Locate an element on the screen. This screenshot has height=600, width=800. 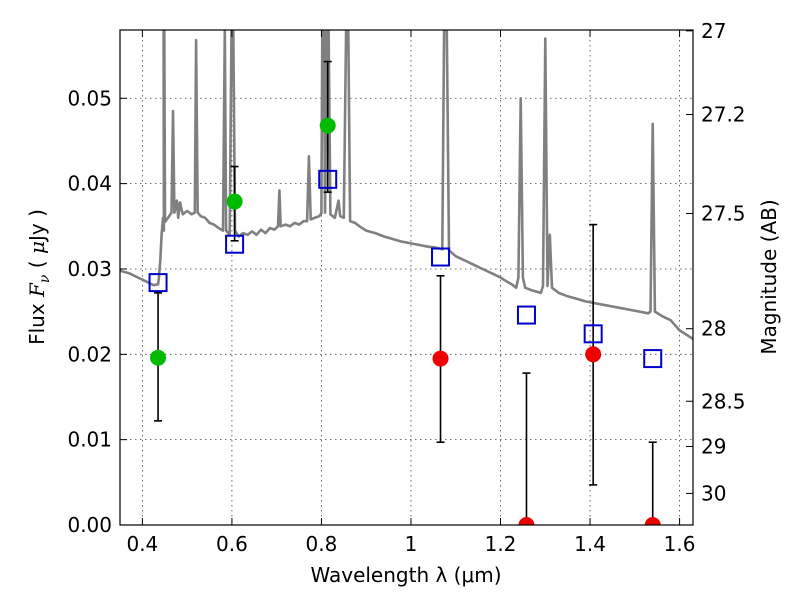
right-tick-label: 28 is located at coordinates (713, 329).